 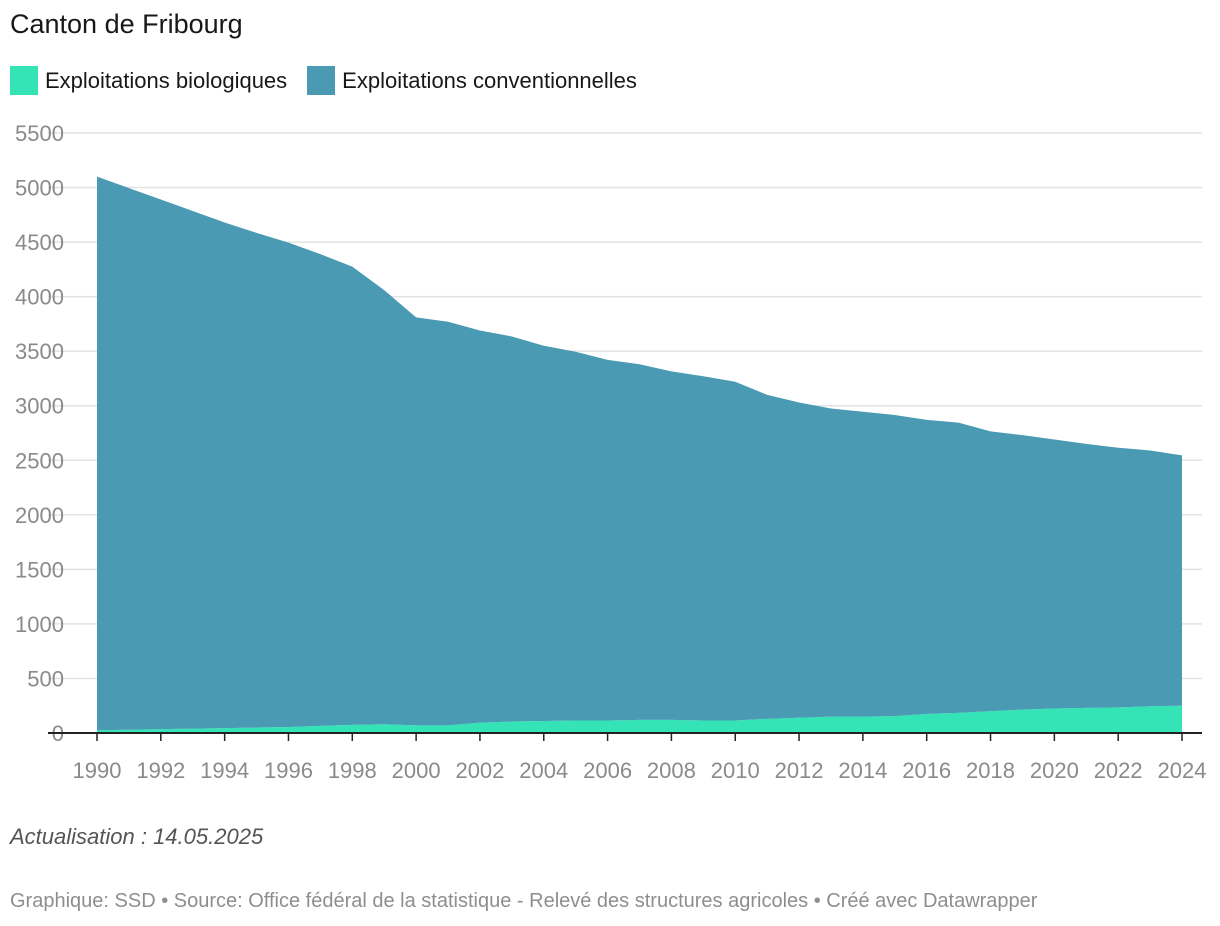 I want to click on x-tick-label: 1990, so click(x=97, y=770).